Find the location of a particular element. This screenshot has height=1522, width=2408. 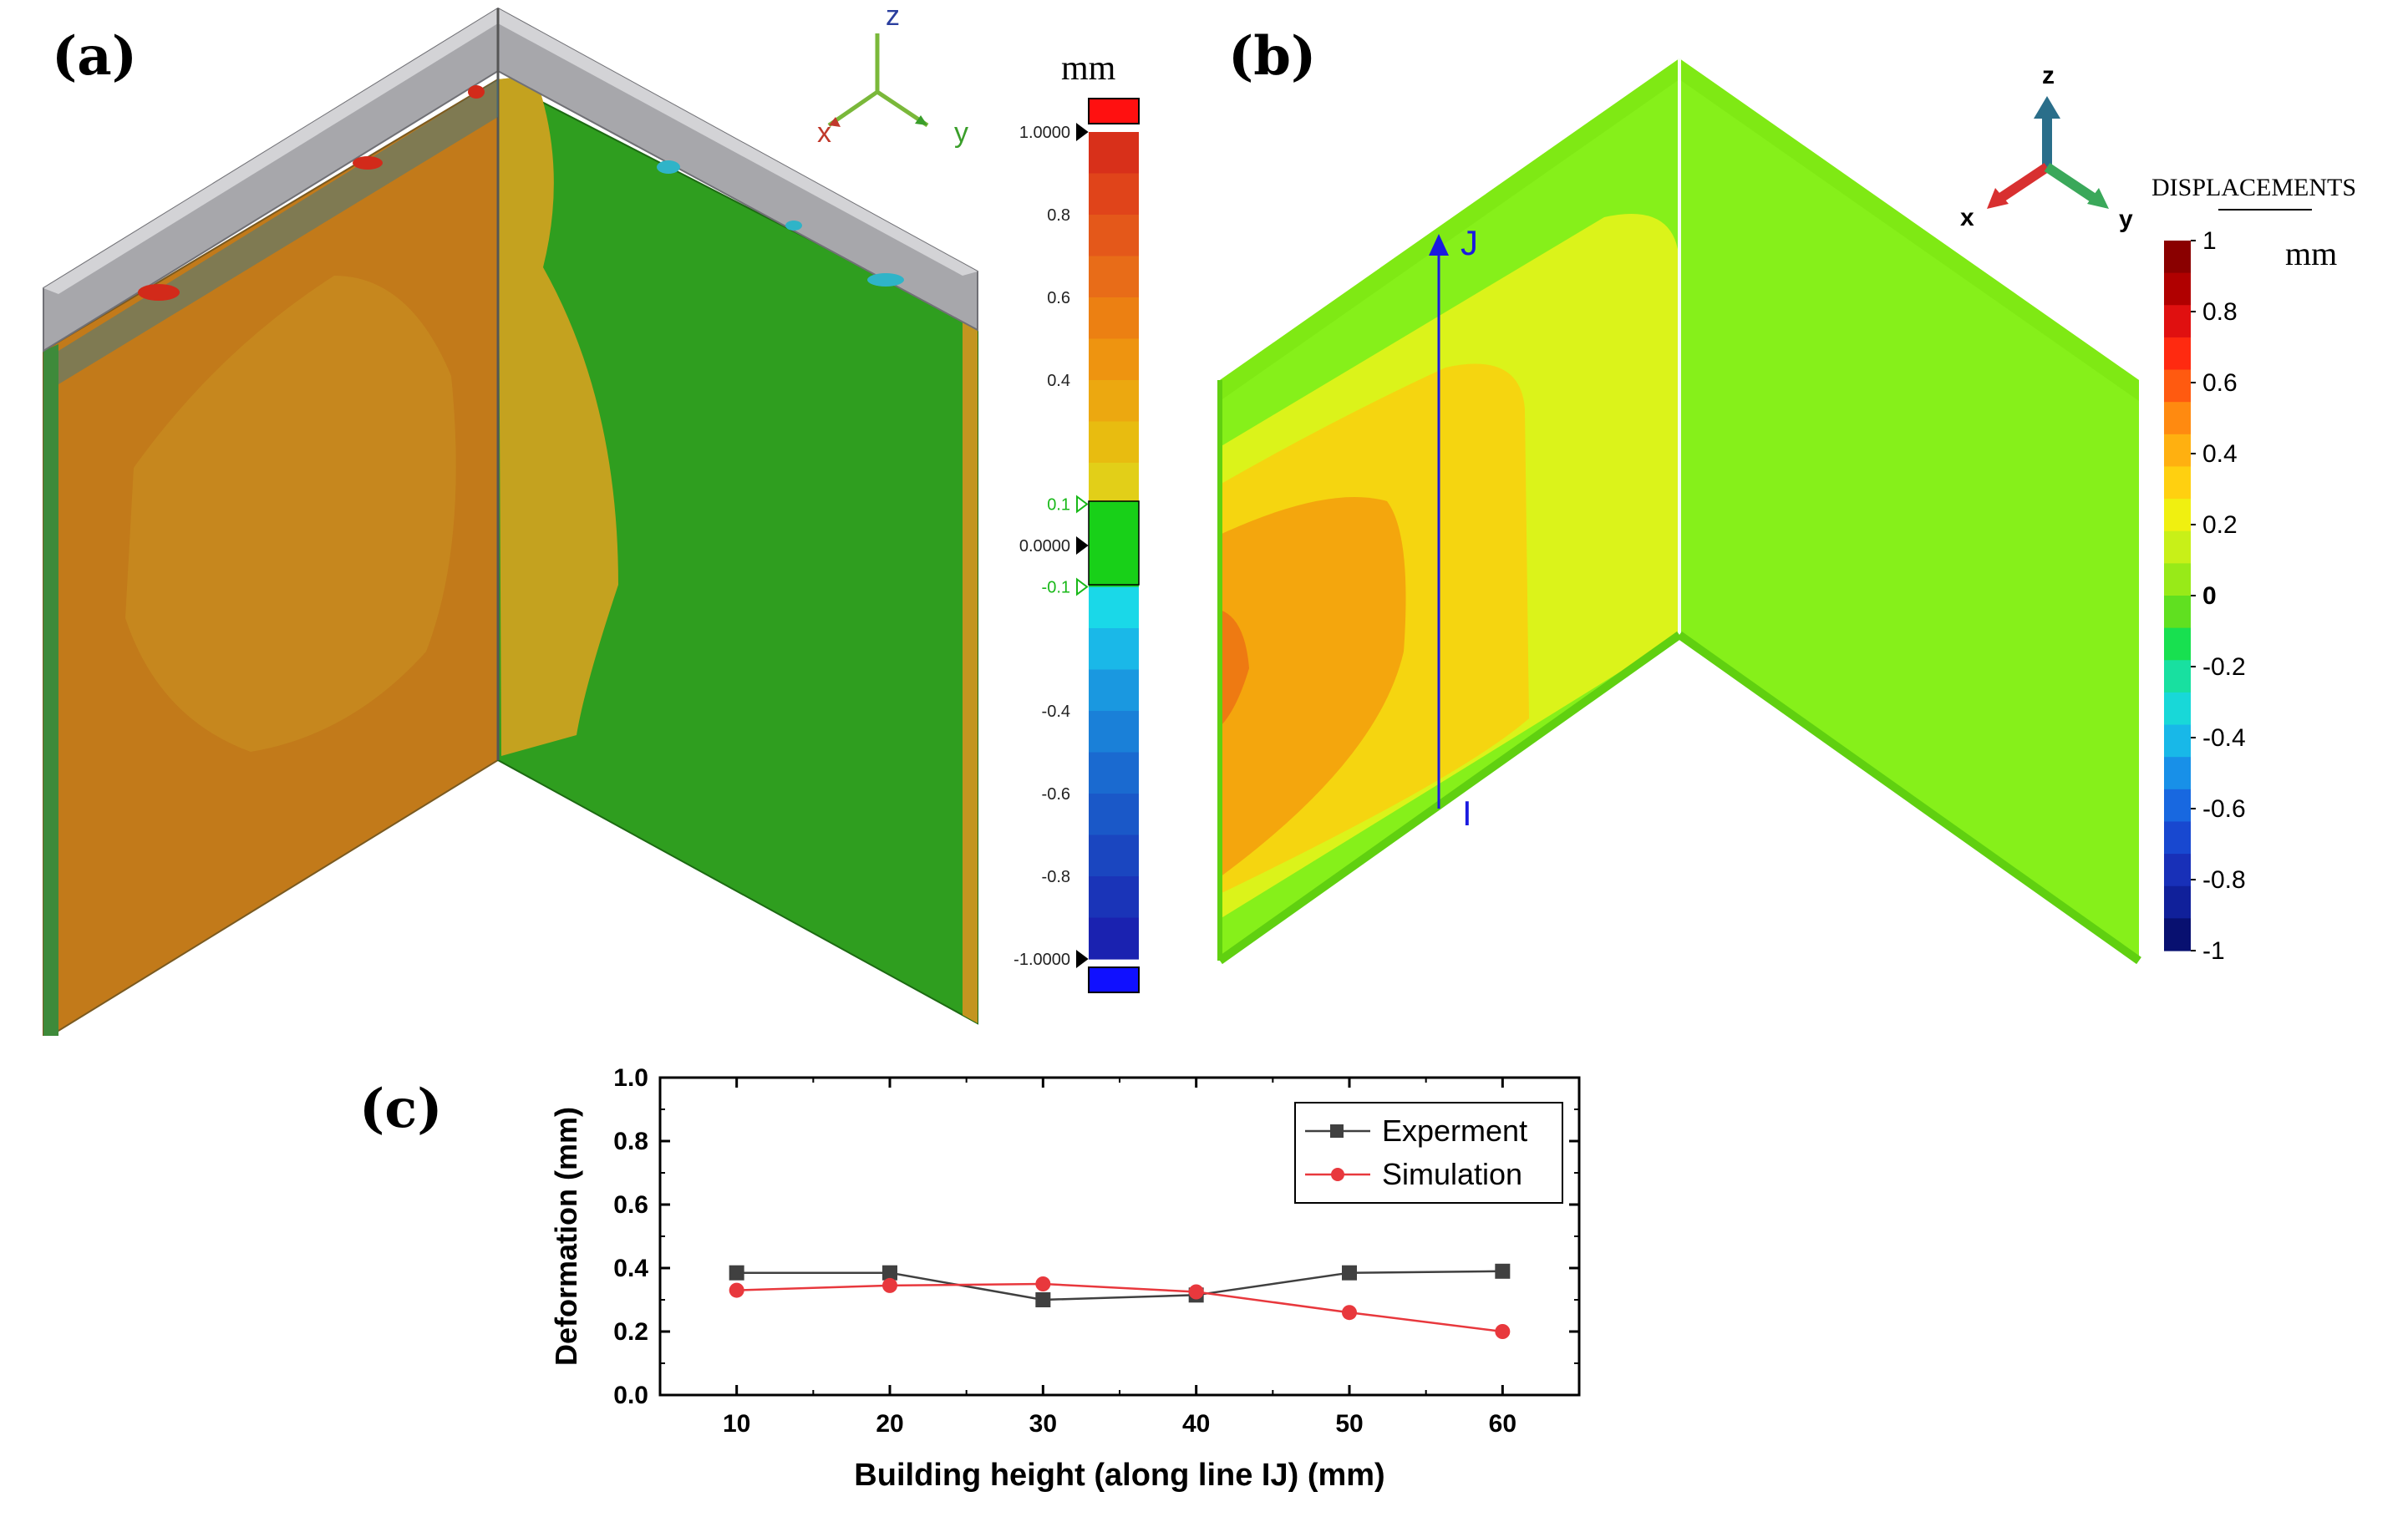

colorbar-tick-label: 0 is located at coordinates (2210, 596).